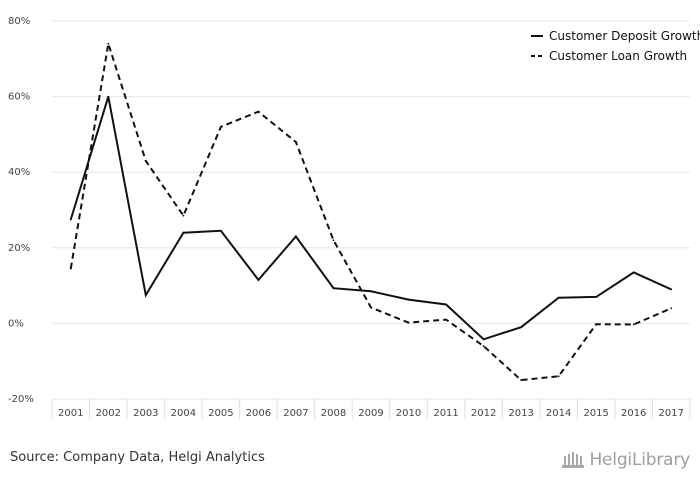 The width and height of the screenshot is (700, 483). Describe the element at coordinates (19, 21) in the screenshot. I see `y-tick-label: 80%` at that location.